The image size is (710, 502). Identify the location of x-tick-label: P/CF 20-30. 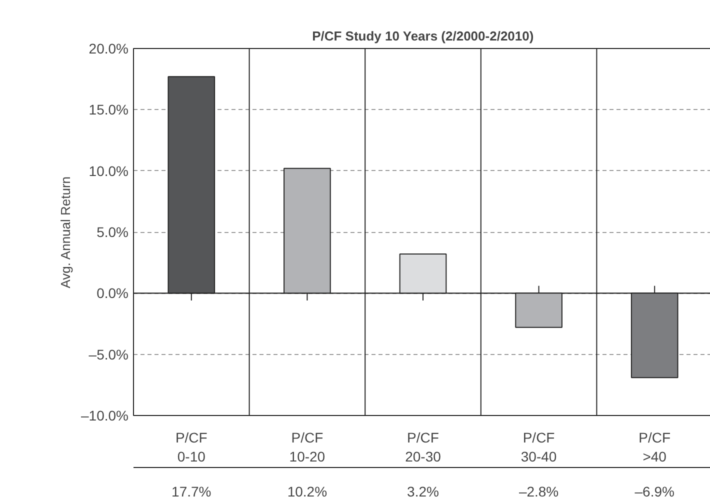
(423, 447).